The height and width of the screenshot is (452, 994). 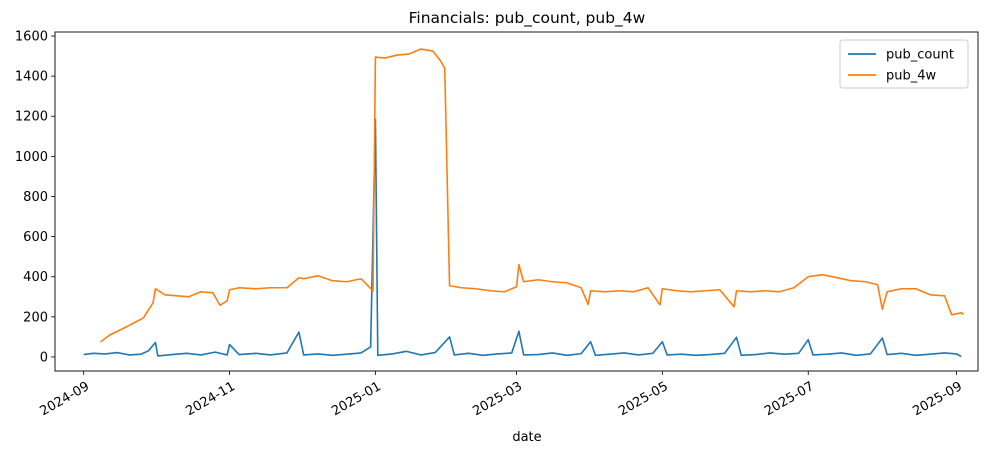 What do you see at coordinates (497, 399) in the screenshot?
I see `x-tick-label: 2025-03` at bounding box center [497, 399].